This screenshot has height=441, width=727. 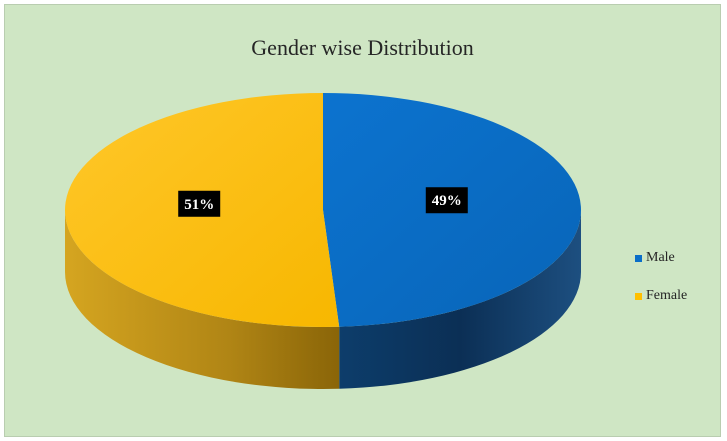 I want to click on legend: Male Female, so click(x=661, y=285).